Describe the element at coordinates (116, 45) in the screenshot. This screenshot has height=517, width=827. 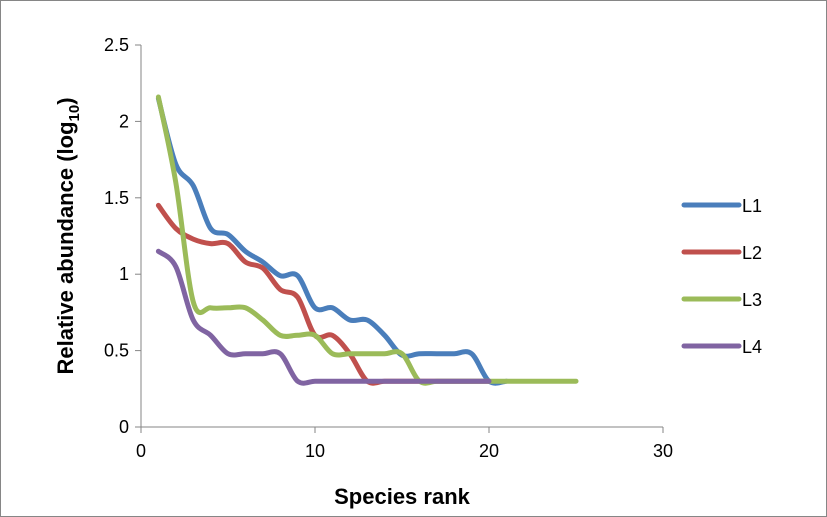
I see `y-tick-label: 2.5` at that location.